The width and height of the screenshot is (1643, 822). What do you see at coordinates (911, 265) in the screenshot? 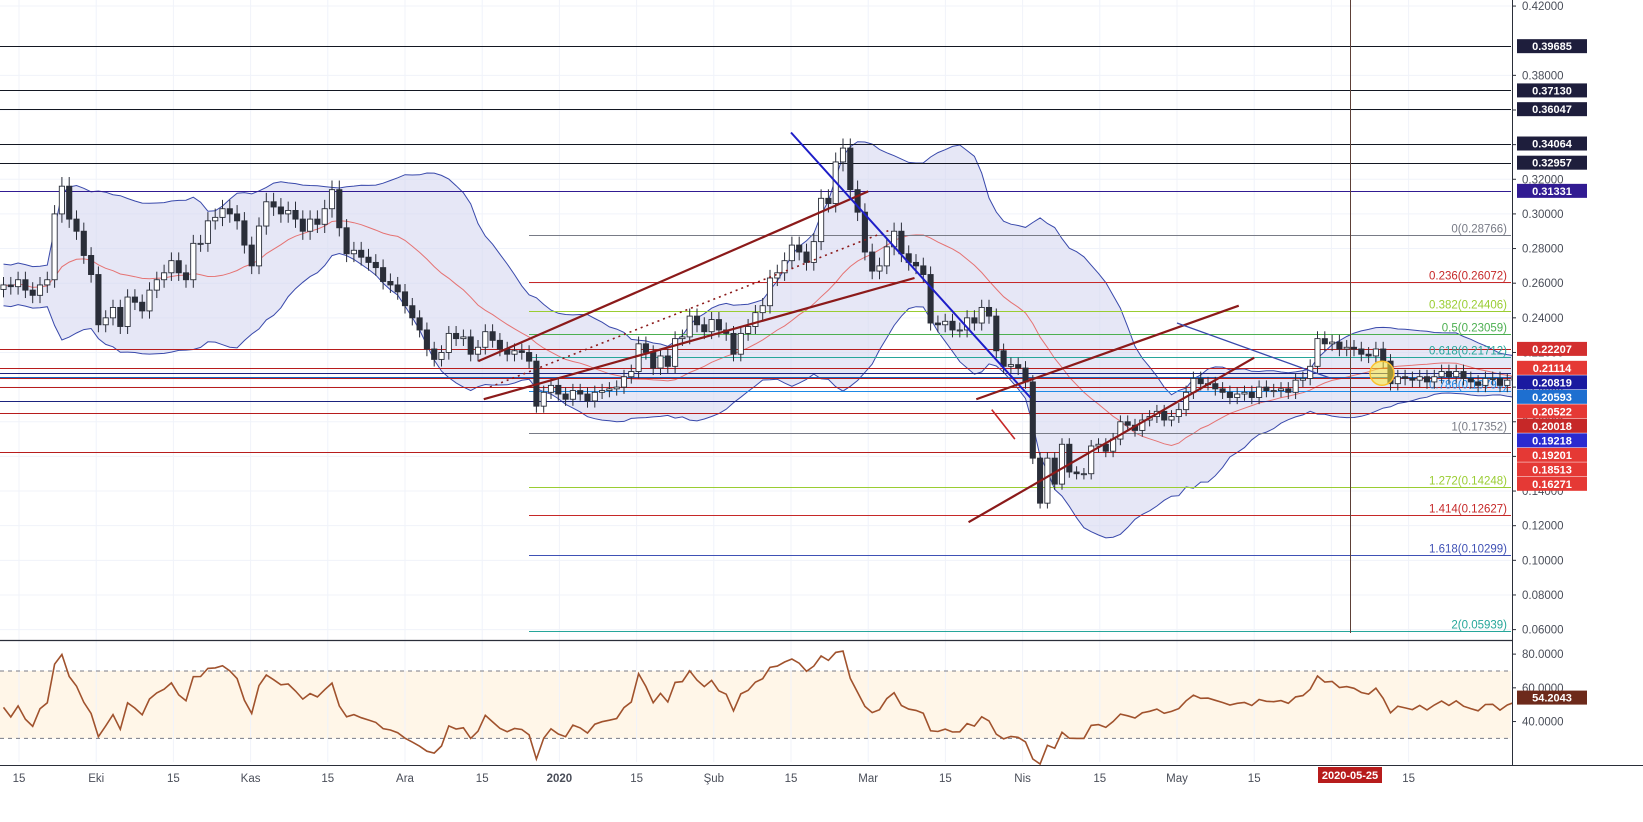
I see `downtrend-line` at bounding box center [911, 265].